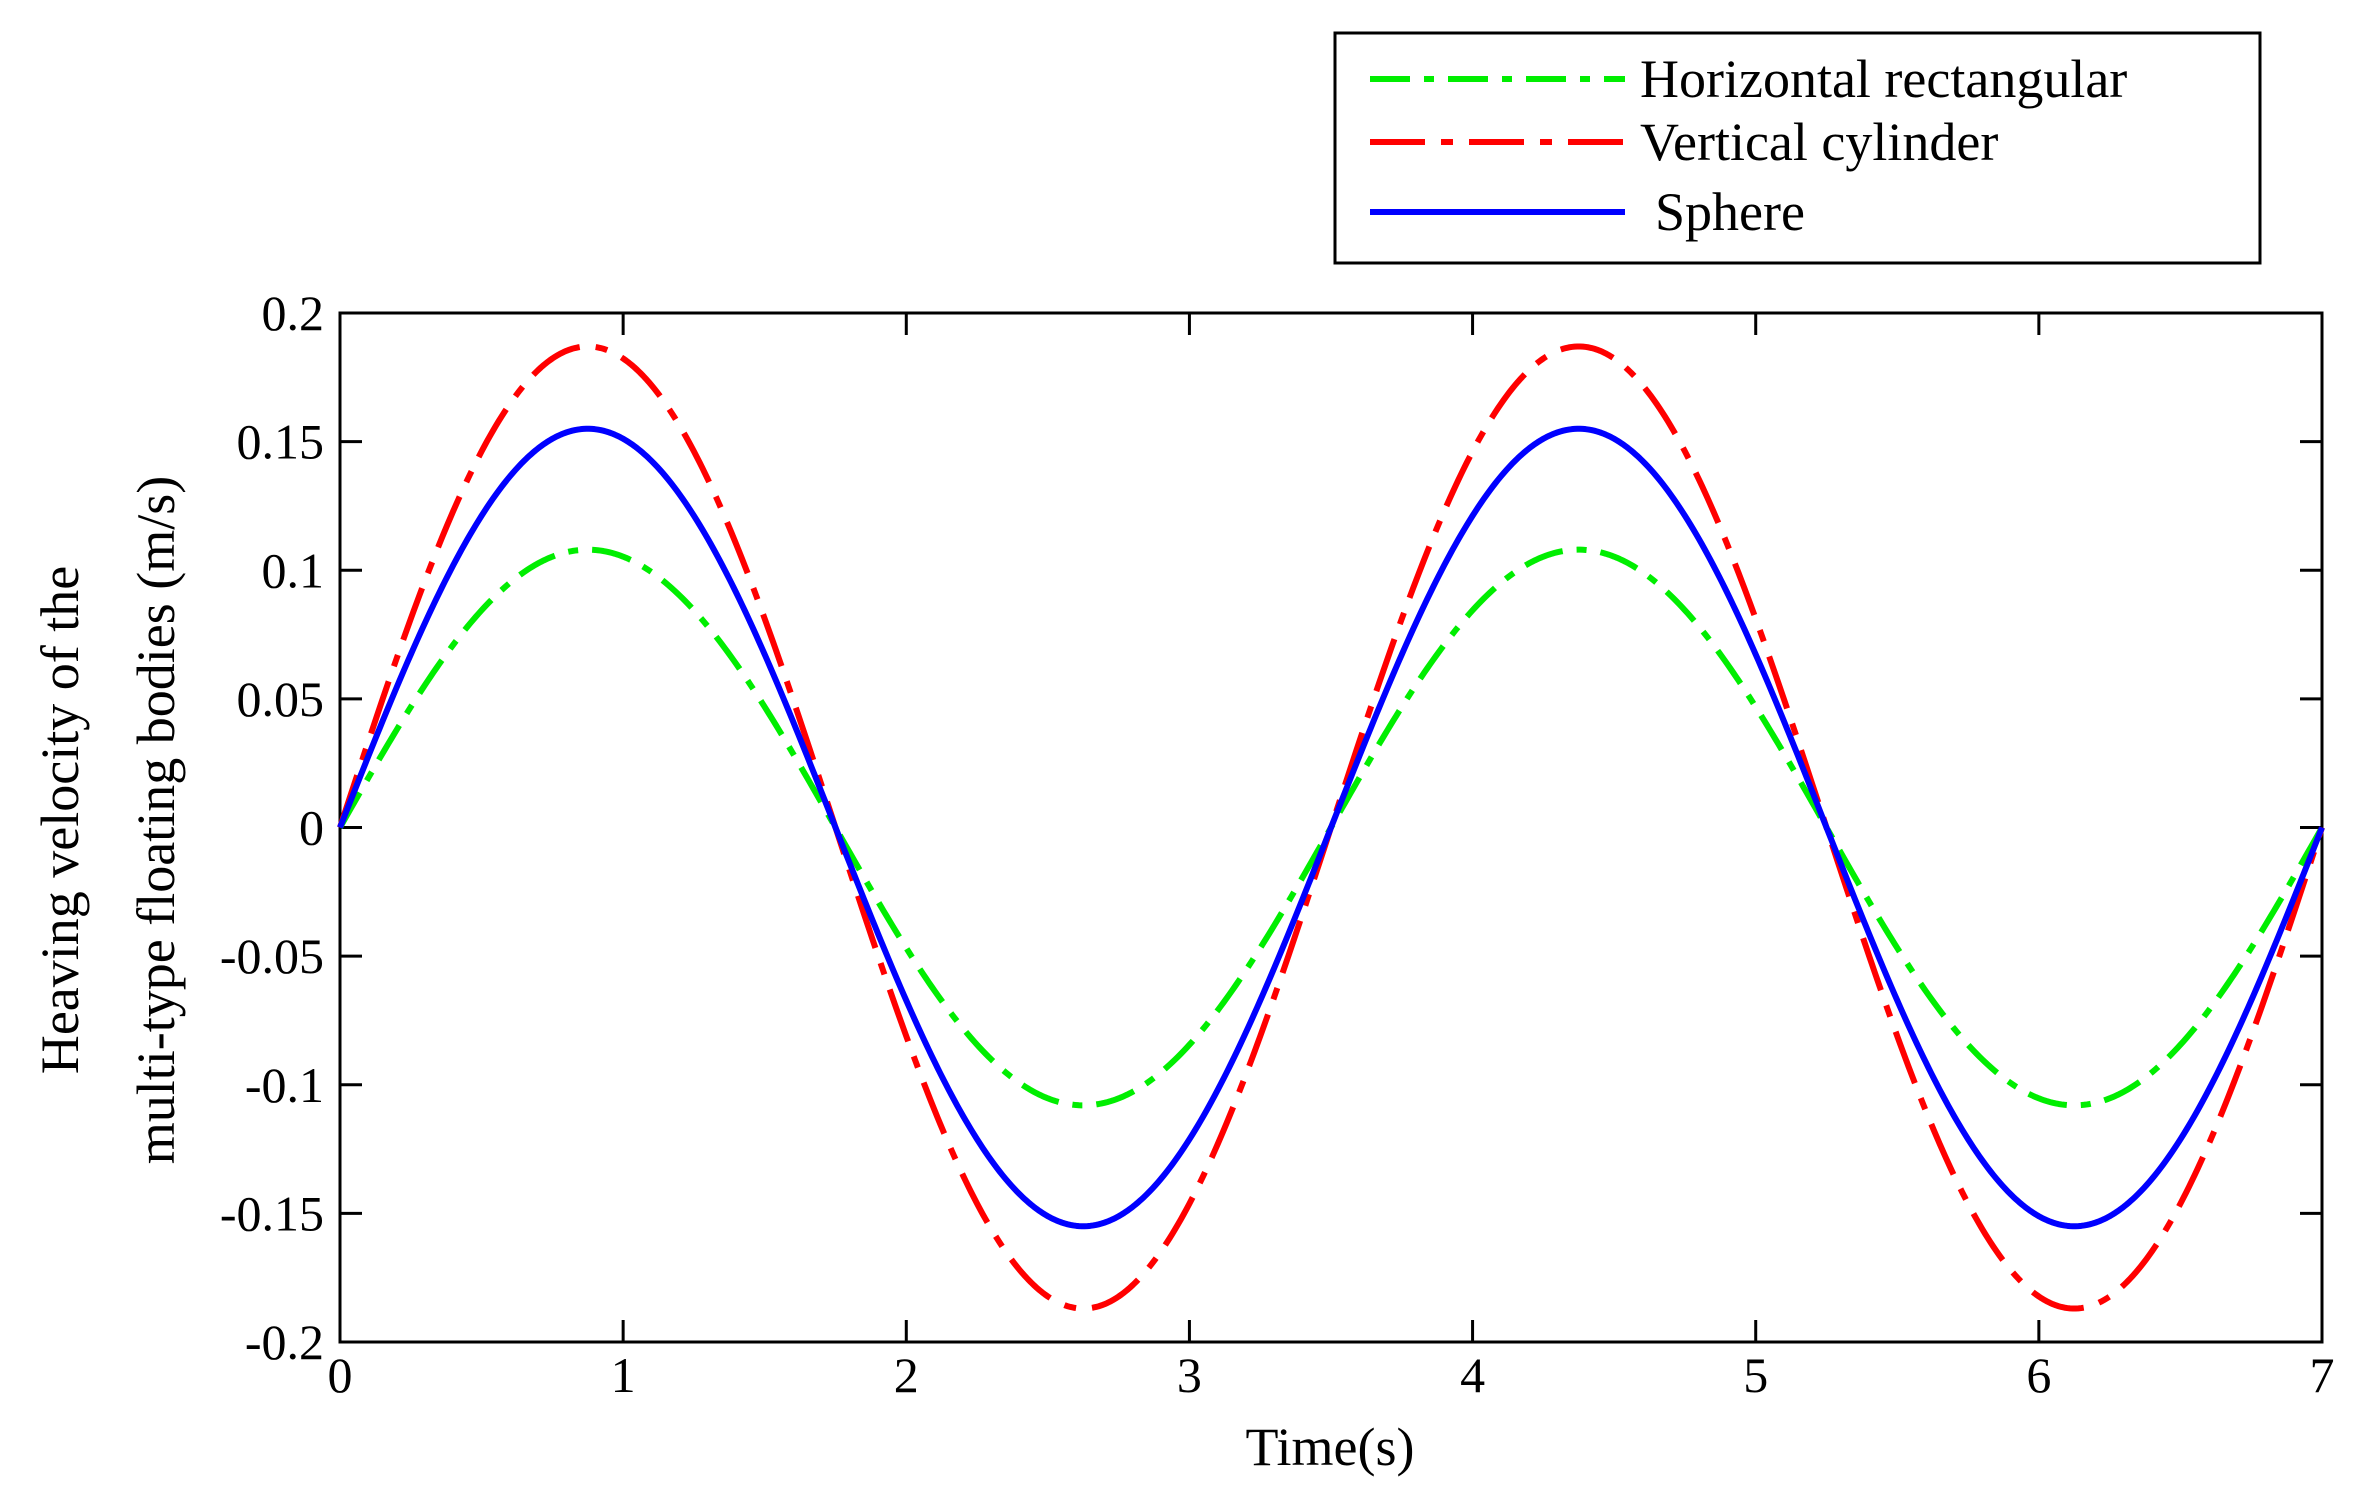  What do you see at coordinates (293, 313) in the screenshot?
I see `y-tick-label-0: 0.2` at bounding box center [293, 313].